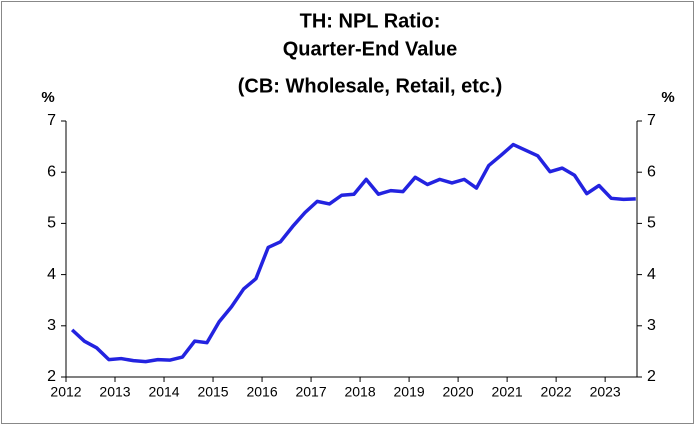  Describe the element at coordinates (605, 392) in the screenshot. I see `x-tick-label: 2023` at that location.